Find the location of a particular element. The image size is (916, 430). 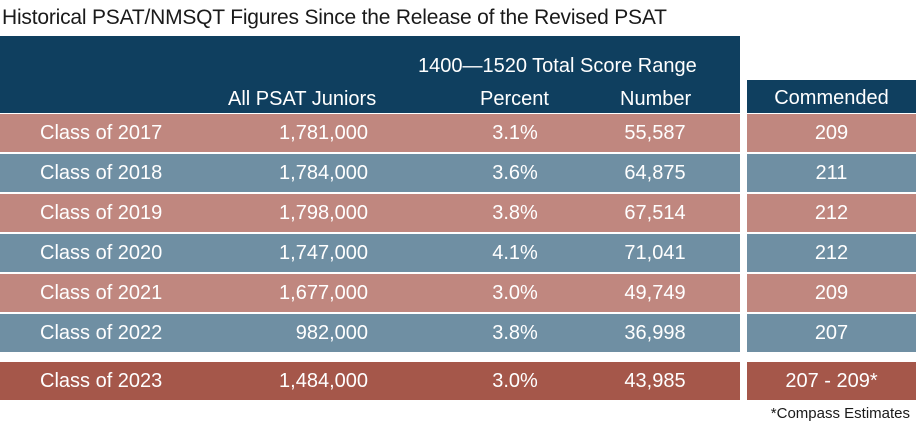

footnote: *Compass Estimates is located at coordinates (840, 413).